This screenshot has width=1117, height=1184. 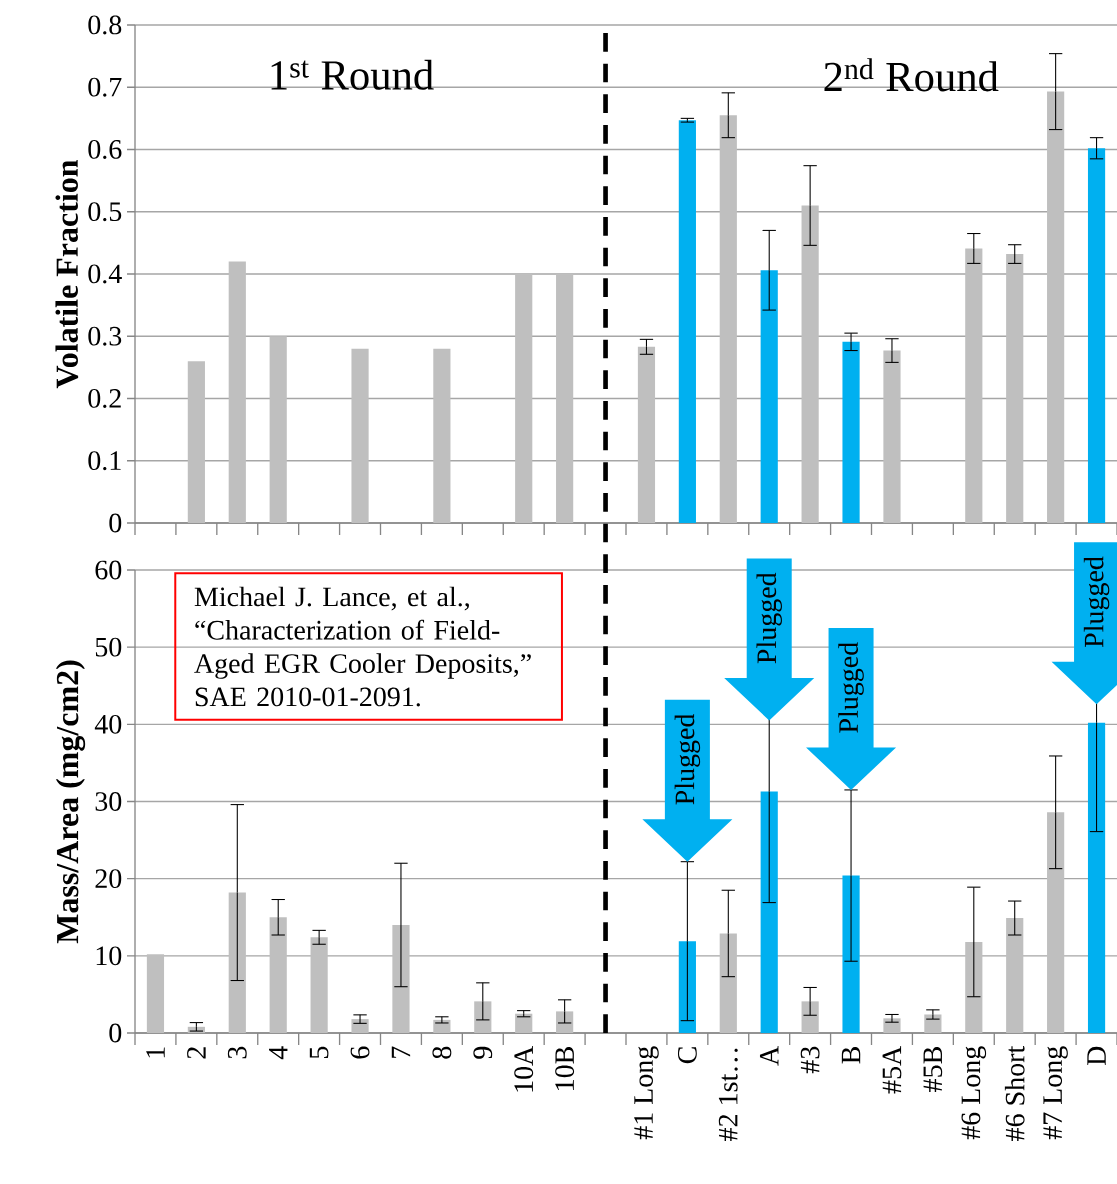 I want to click on x-tick-label: #7 Long, so click(x=1055, y=1093).